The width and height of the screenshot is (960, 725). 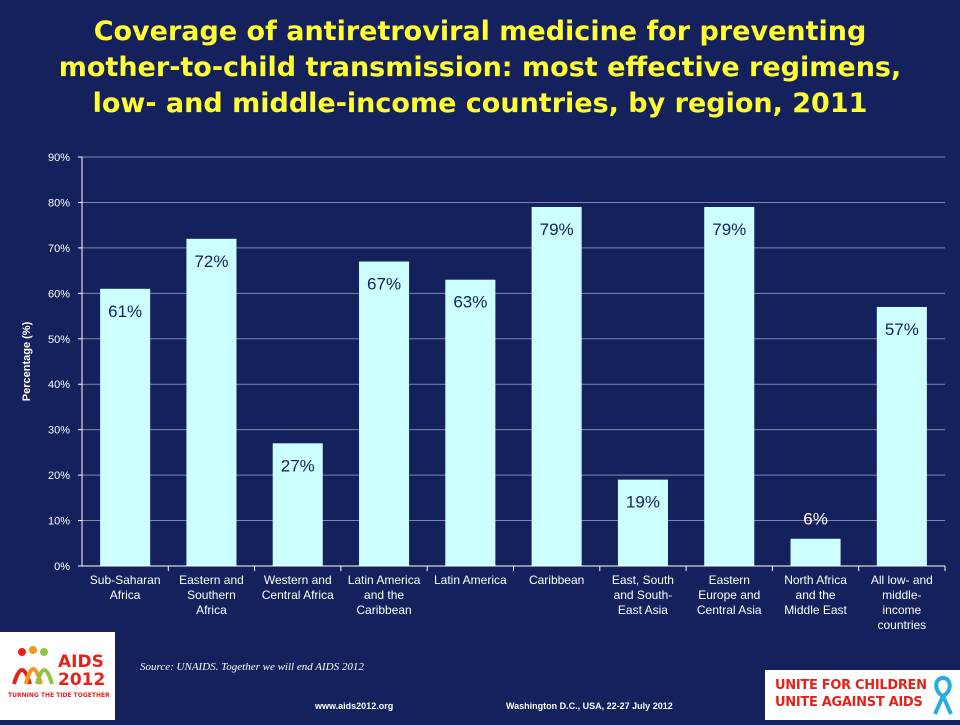 I want to click on data-label: 72%, so click(x=211, y=261).